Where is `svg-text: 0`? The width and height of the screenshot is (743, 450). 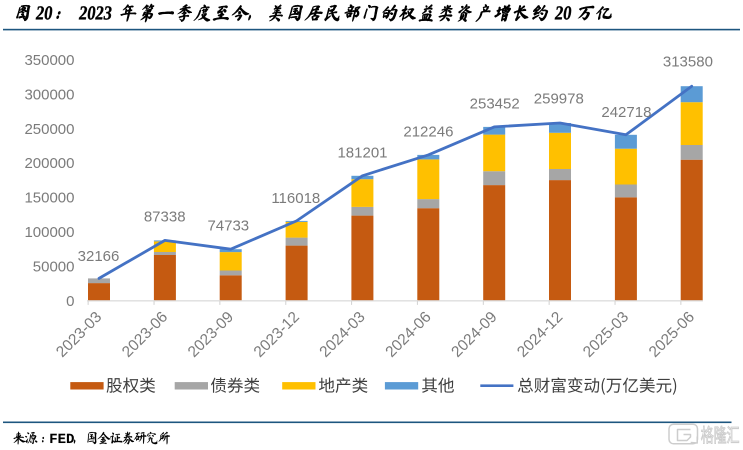
svg-text: 0 is located at coordinates (70, 301).